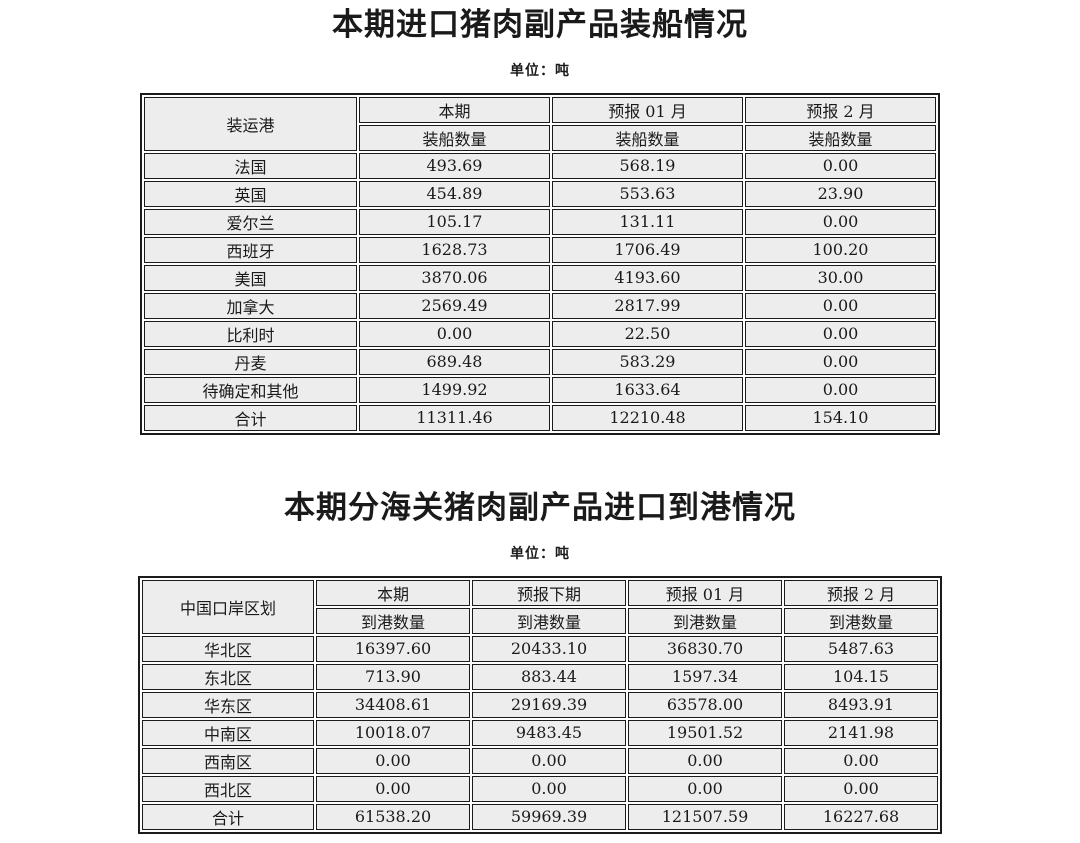 The height and width of the screenshot is (843, 1080). What do you see at coordinates (540, 137) in the screenshot?
I see `table-subheader-row: 装船数量 装船数量 装船数量` at bounding box center [540, 137].